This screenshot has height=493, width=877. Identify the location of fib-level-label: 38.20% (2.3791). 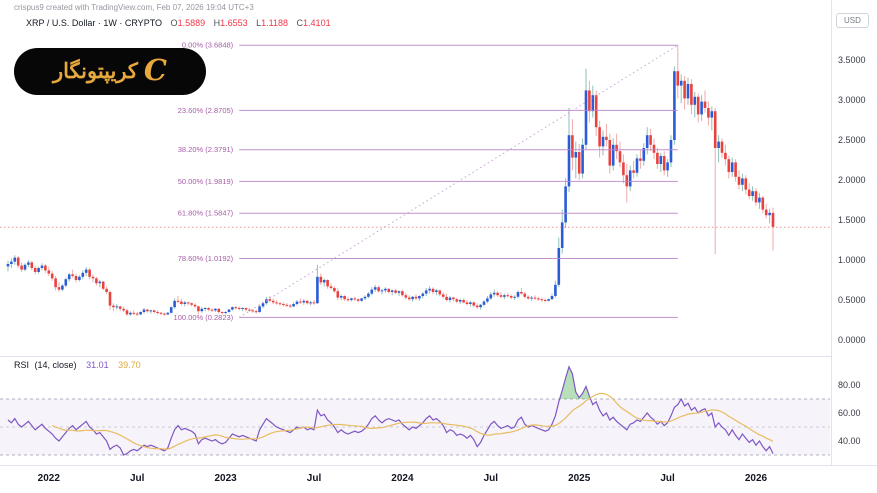
(206, 149).